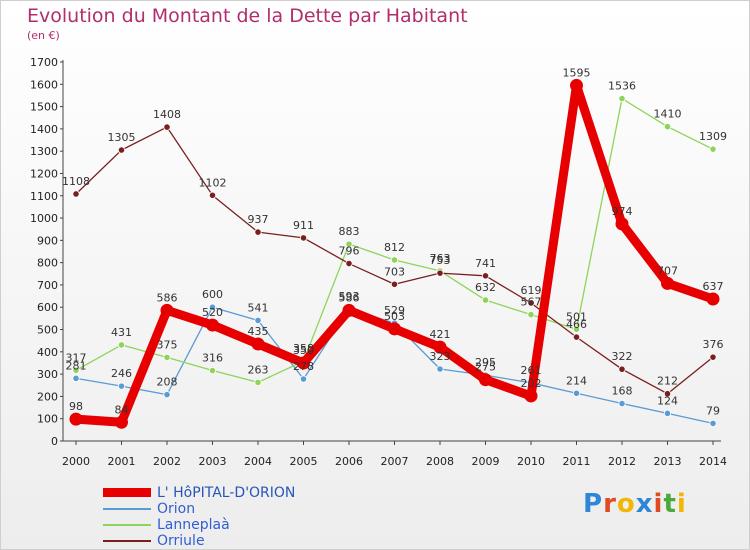 This screenshot has height=550, width=750. I want to click on data-label: 1102, so click(213, 182).